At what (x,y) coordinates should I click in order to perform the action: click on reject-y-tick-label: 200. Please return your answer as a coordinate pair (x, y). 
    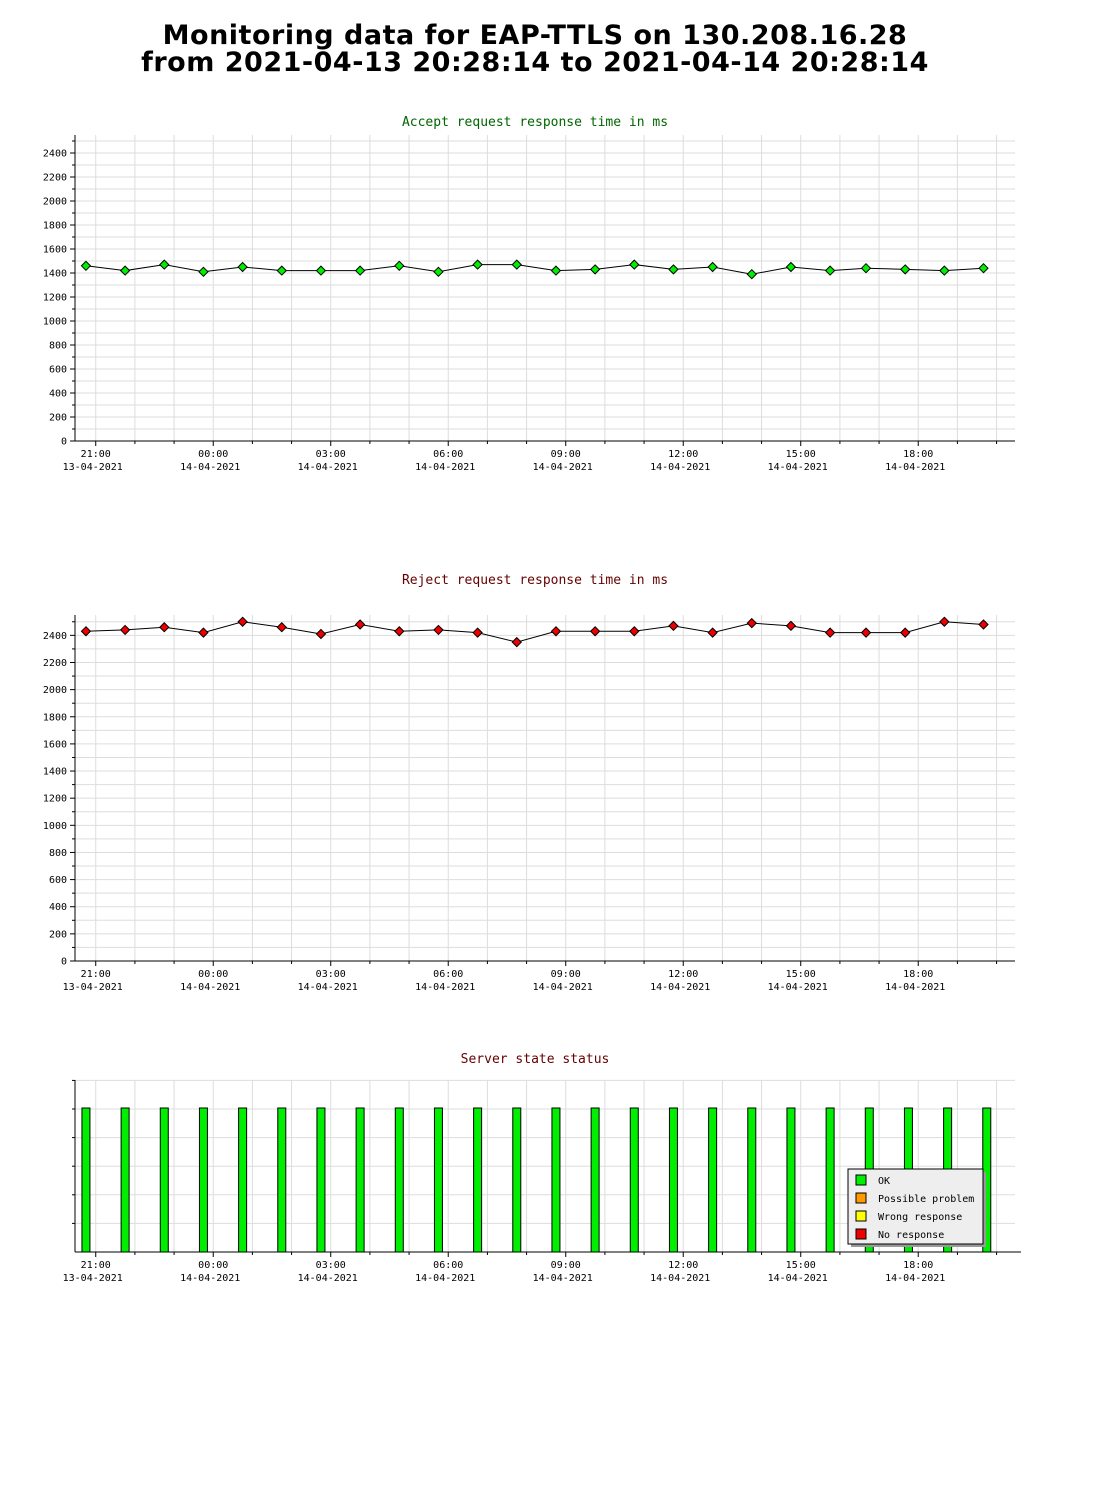
    Looking at the image, I should click on (58, 934).